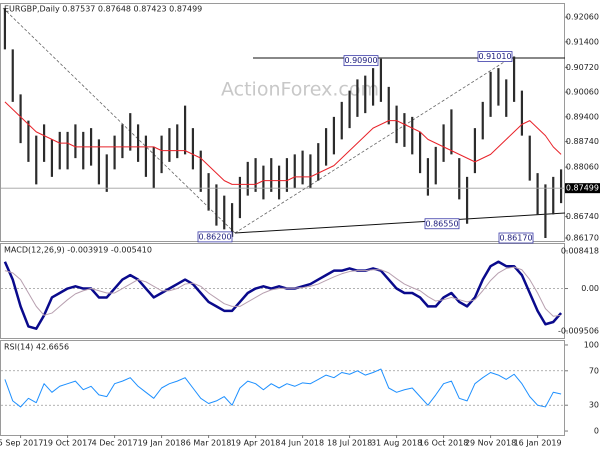  Describe the element at coordinates (400, 223) in the screenshot. I see `trend-line` at that location.